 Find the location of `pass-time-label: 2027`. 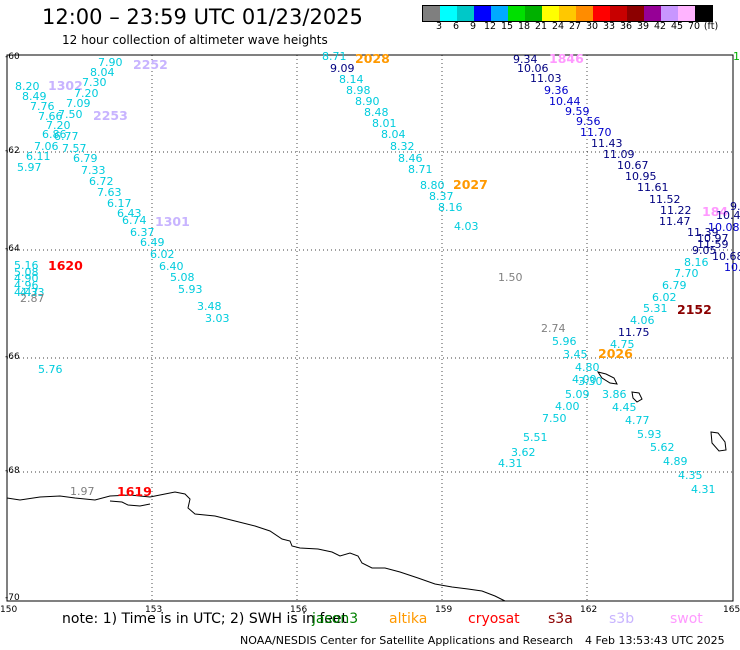

pass-time-label: 2027 is located at coordinates (470, 184).